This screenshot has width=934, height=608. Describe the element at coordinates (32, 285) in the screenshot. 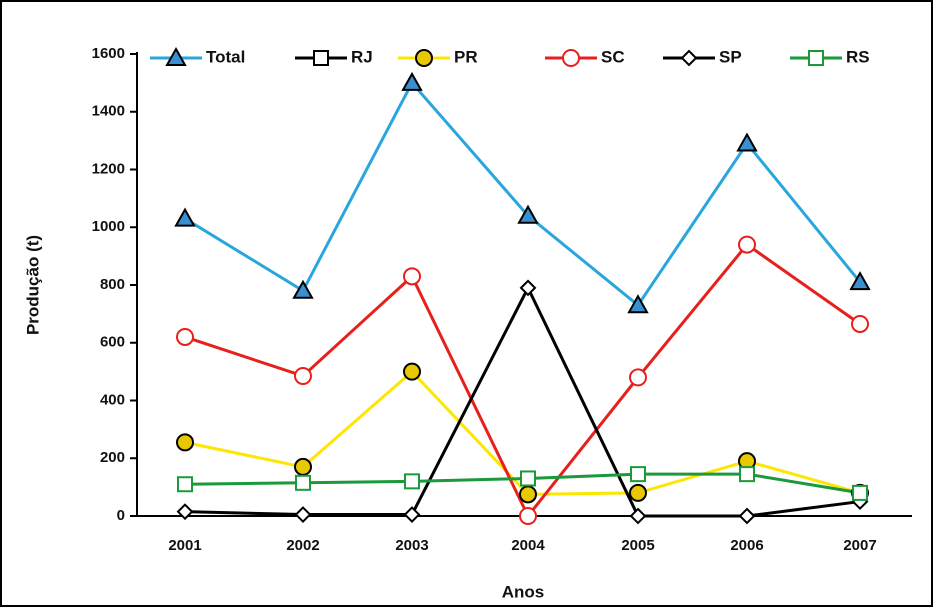

I see `y-axis-title: Produção (t)` at that location.